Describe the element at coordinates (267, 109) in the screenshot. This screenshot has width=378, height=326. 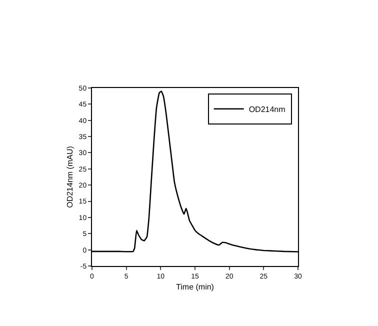
I see `legend-label: OD214nm` at that location.